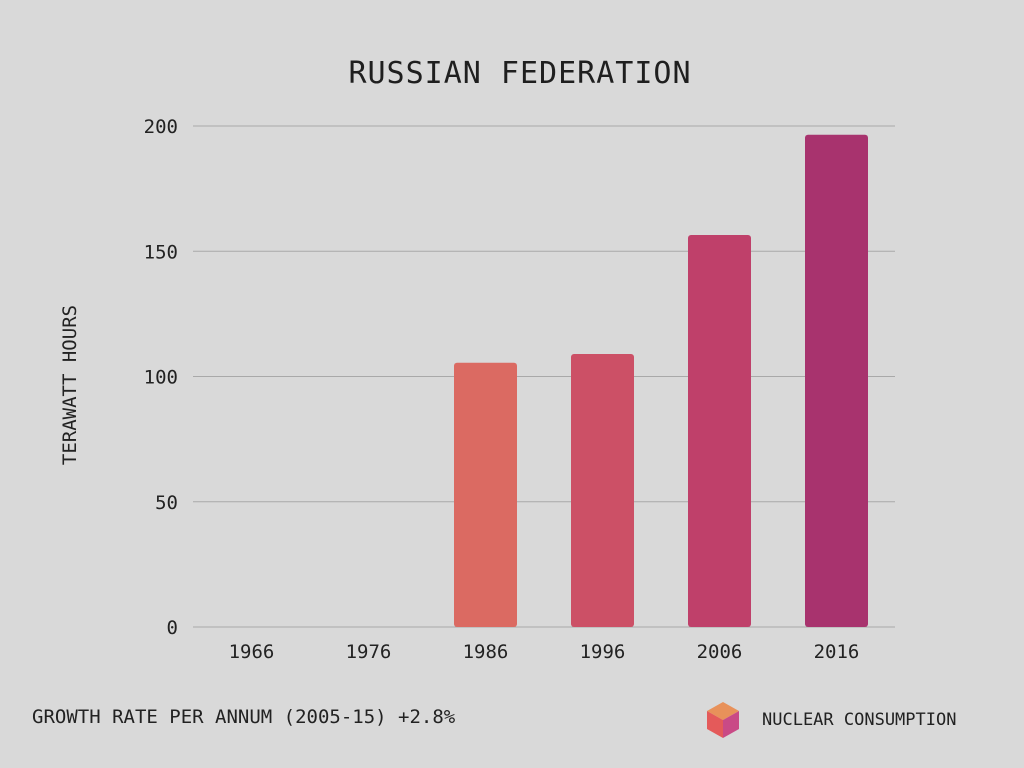 Image resolution: width=1024 pixels, height=768 pixels. Describe the element at coordinates (161, 378) in the screenshot. I see `y-tick-label: 100` at that location.